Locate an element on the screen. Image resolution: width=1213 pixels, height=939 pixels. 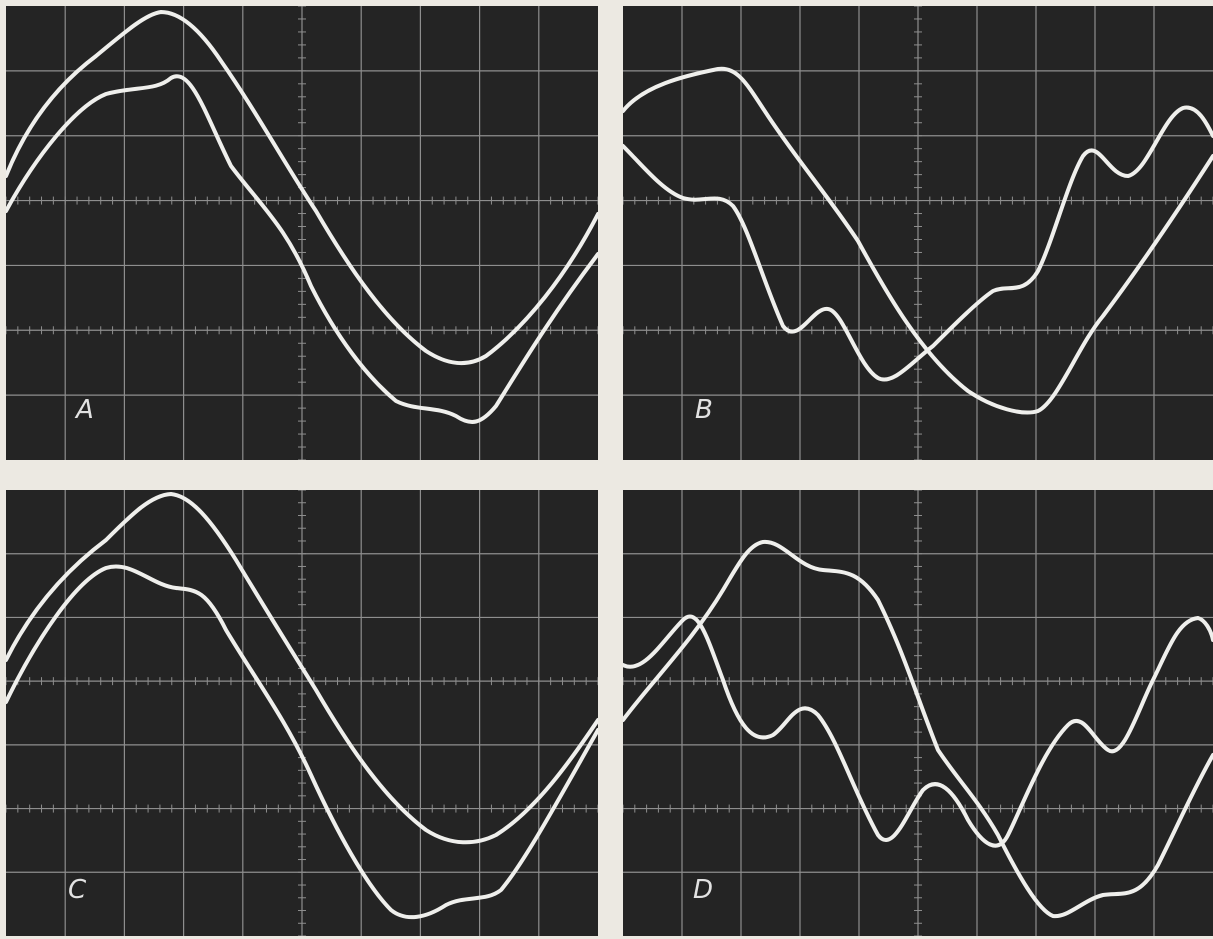
panel-d-trace-rippled is located at coordinates (918, 731).